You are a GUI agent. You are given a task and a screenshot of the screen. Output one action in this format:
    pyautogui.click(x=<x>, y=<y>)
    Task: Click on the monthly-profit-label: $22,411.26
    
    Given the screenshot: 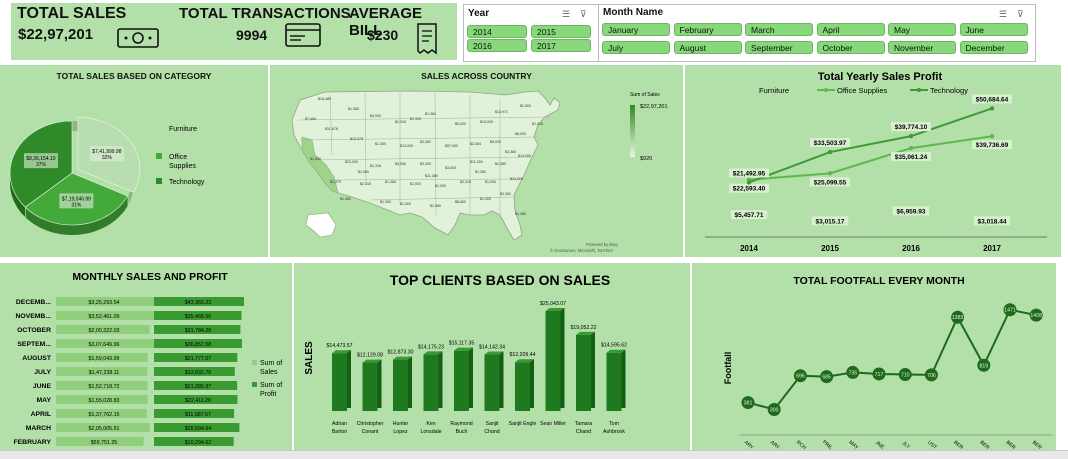 What is the action you would take?
    pyautogui.click(x=198, y=401)
    